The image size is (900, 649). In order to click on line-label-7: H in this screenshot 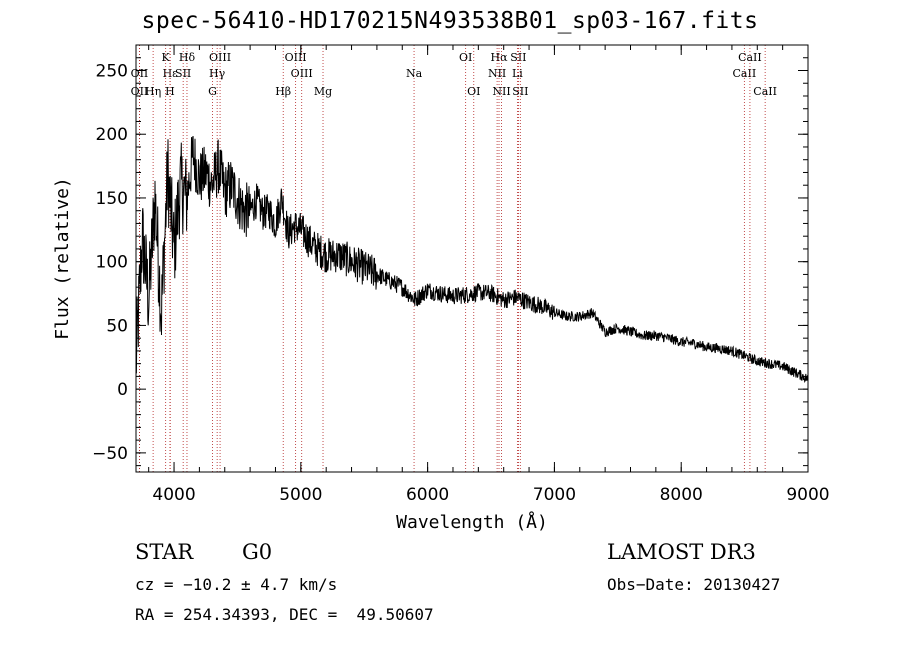, I will do `click(170, 91)`.